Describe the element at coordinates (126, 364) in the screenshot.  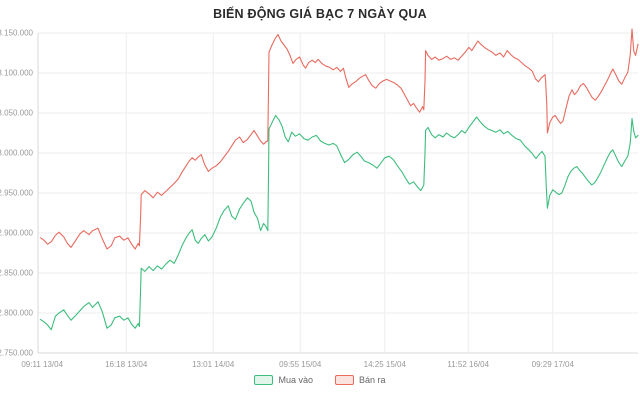
I see `x-axis-label: 16:18 13/04` at that location.